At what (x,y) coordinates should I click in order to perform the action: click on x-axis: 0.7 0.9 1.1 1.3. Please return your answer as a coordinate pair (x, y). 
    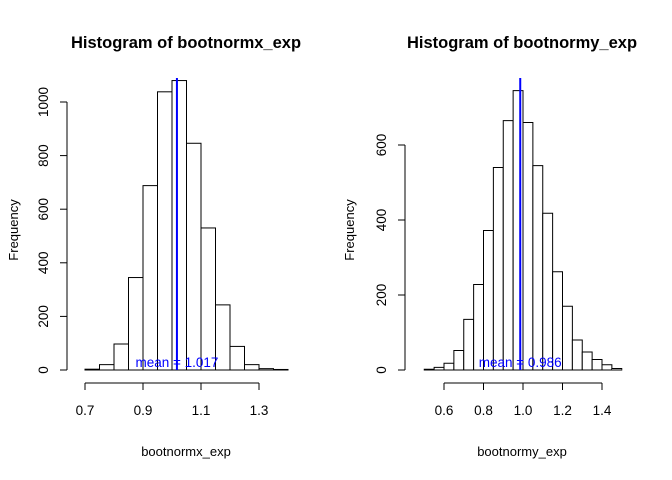
    Looking at the image, I should click on (172, 400).